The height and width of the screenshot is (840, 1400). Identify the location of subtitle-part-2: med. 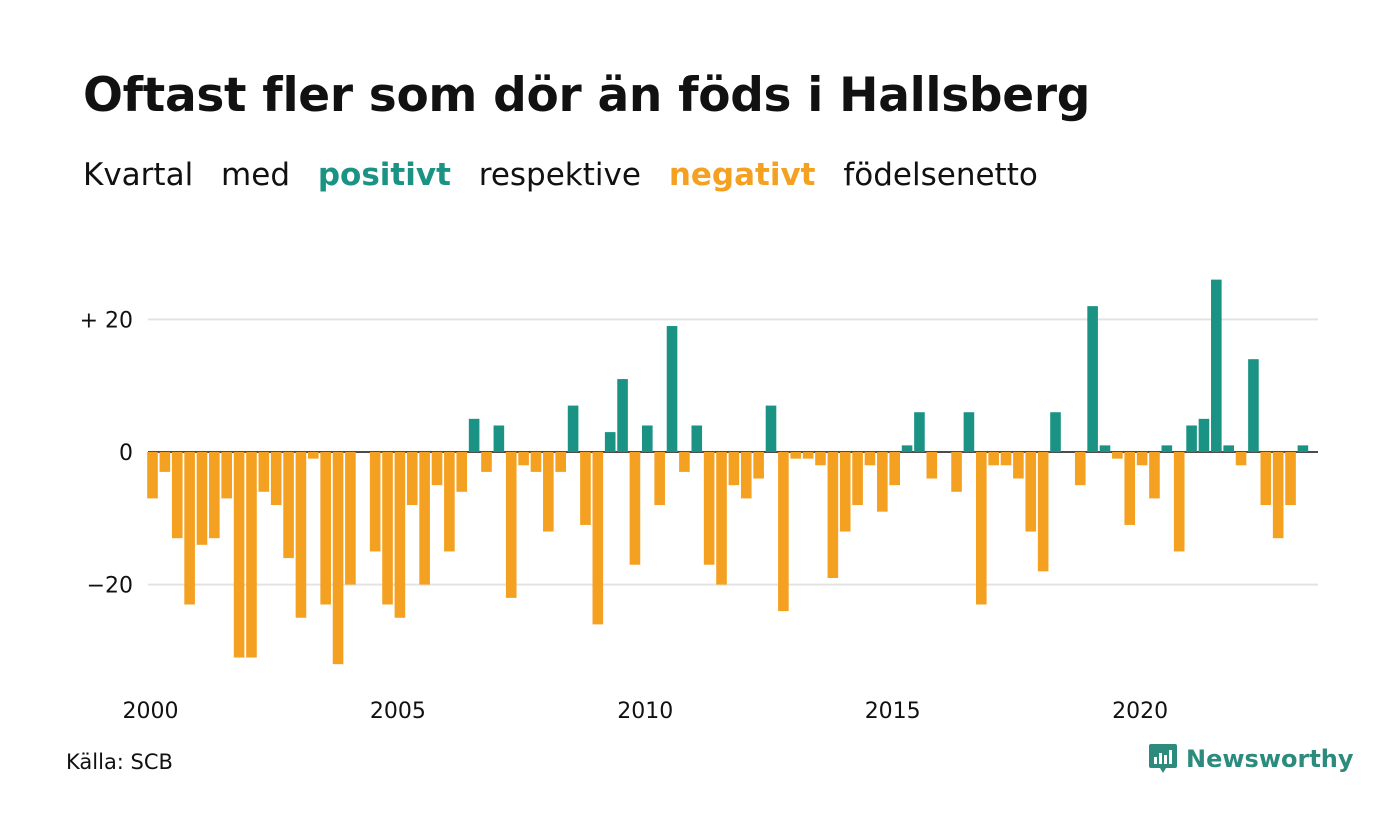
(255, 175).